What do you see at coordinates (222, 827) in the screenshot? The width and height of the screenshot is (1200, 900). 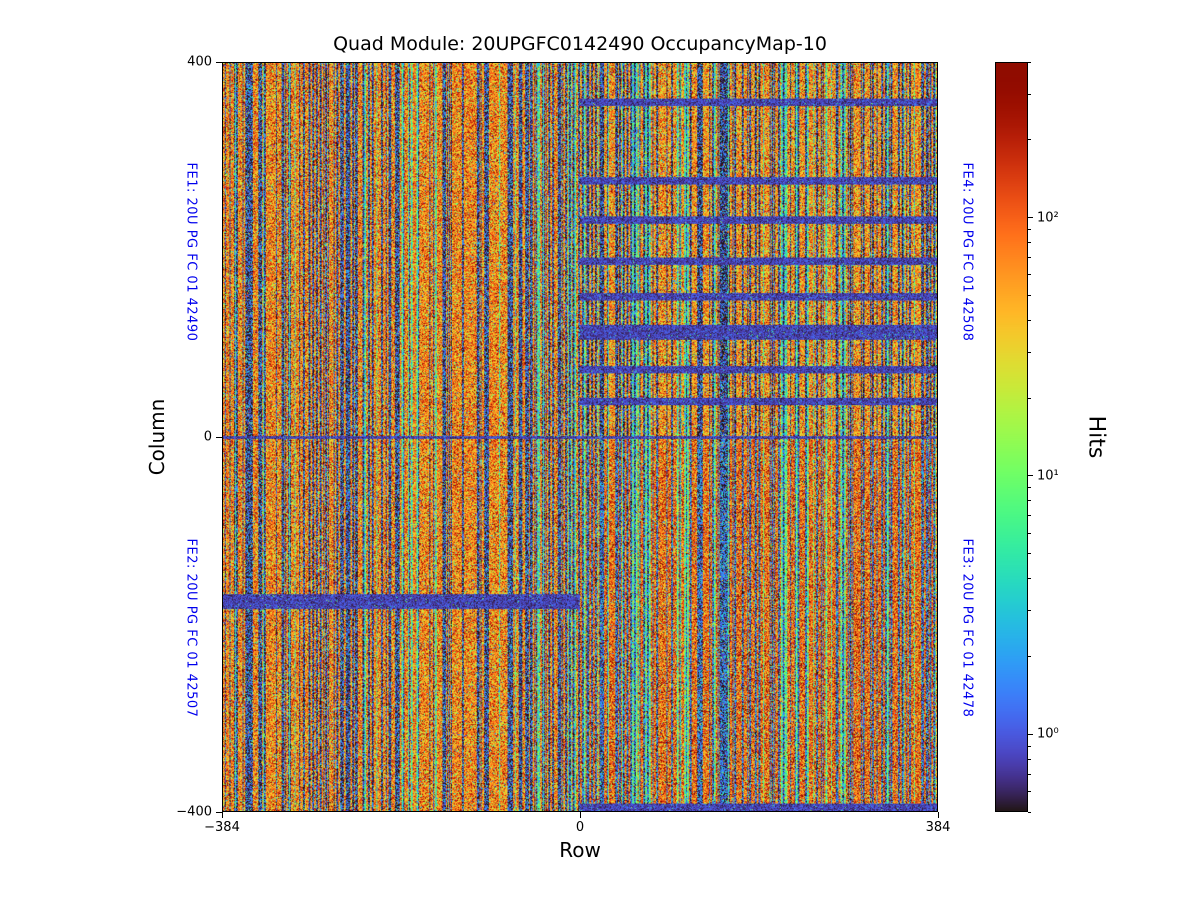 I see `x-tick-label: −384` at bounding box center [222, 827].